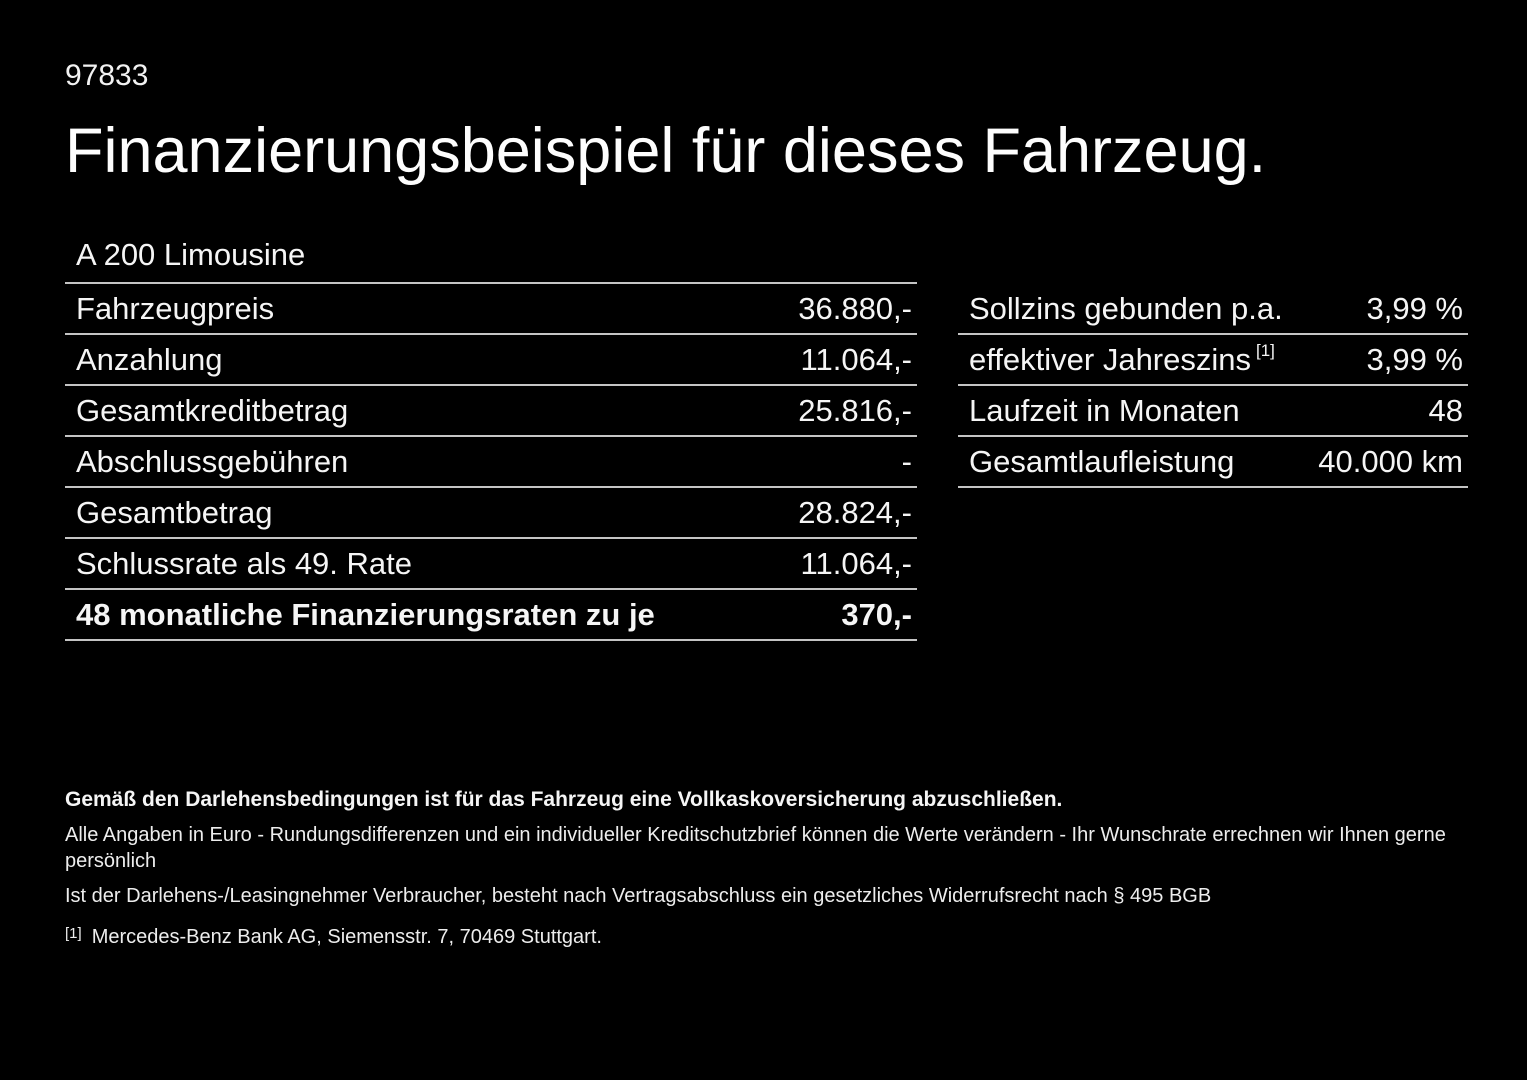 The image size is (1527, 1080). I want to click on table-row: Laufzeit in Monaten 48, so click(1213, 412).